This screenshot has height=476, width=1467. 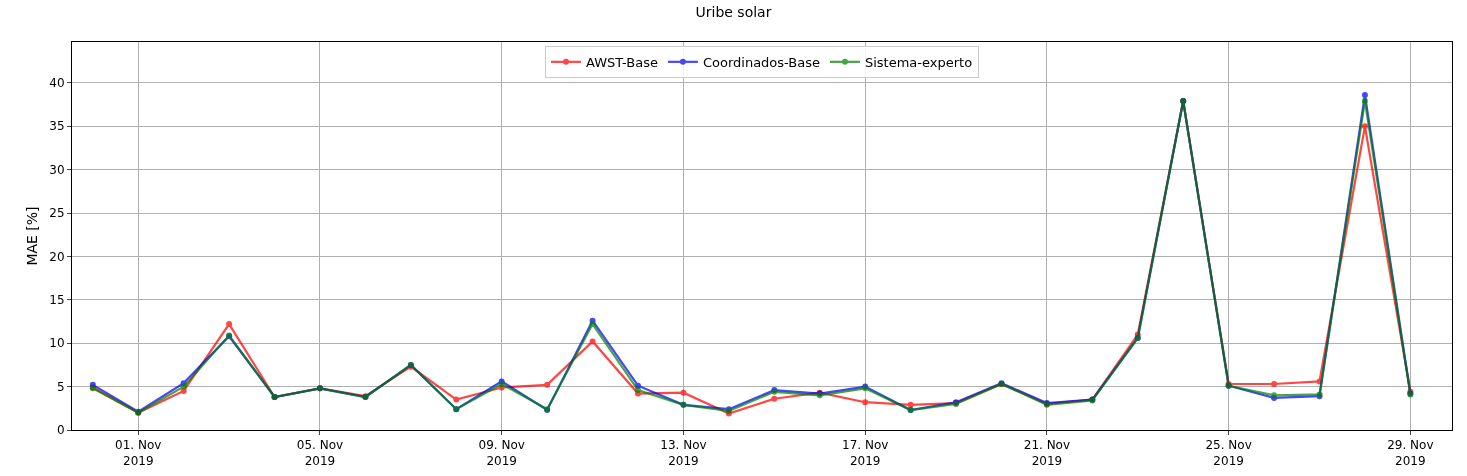 What do you see at coordinates (57, 343) in the screenshot?
I see `y-tick-label: 10` at bounding box center [57, 343].